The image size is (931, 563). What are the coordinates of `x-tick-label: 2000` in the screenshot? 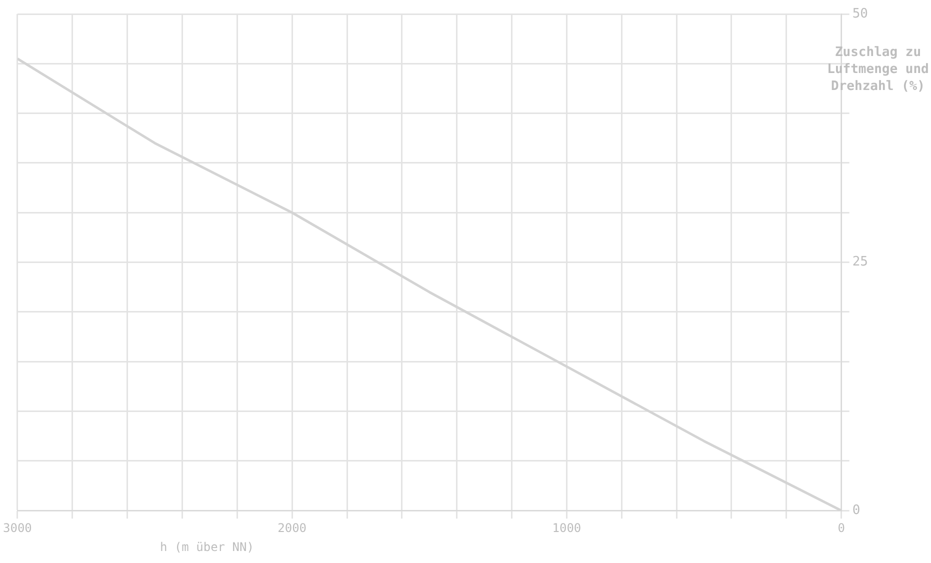 It's located at (292, 527).